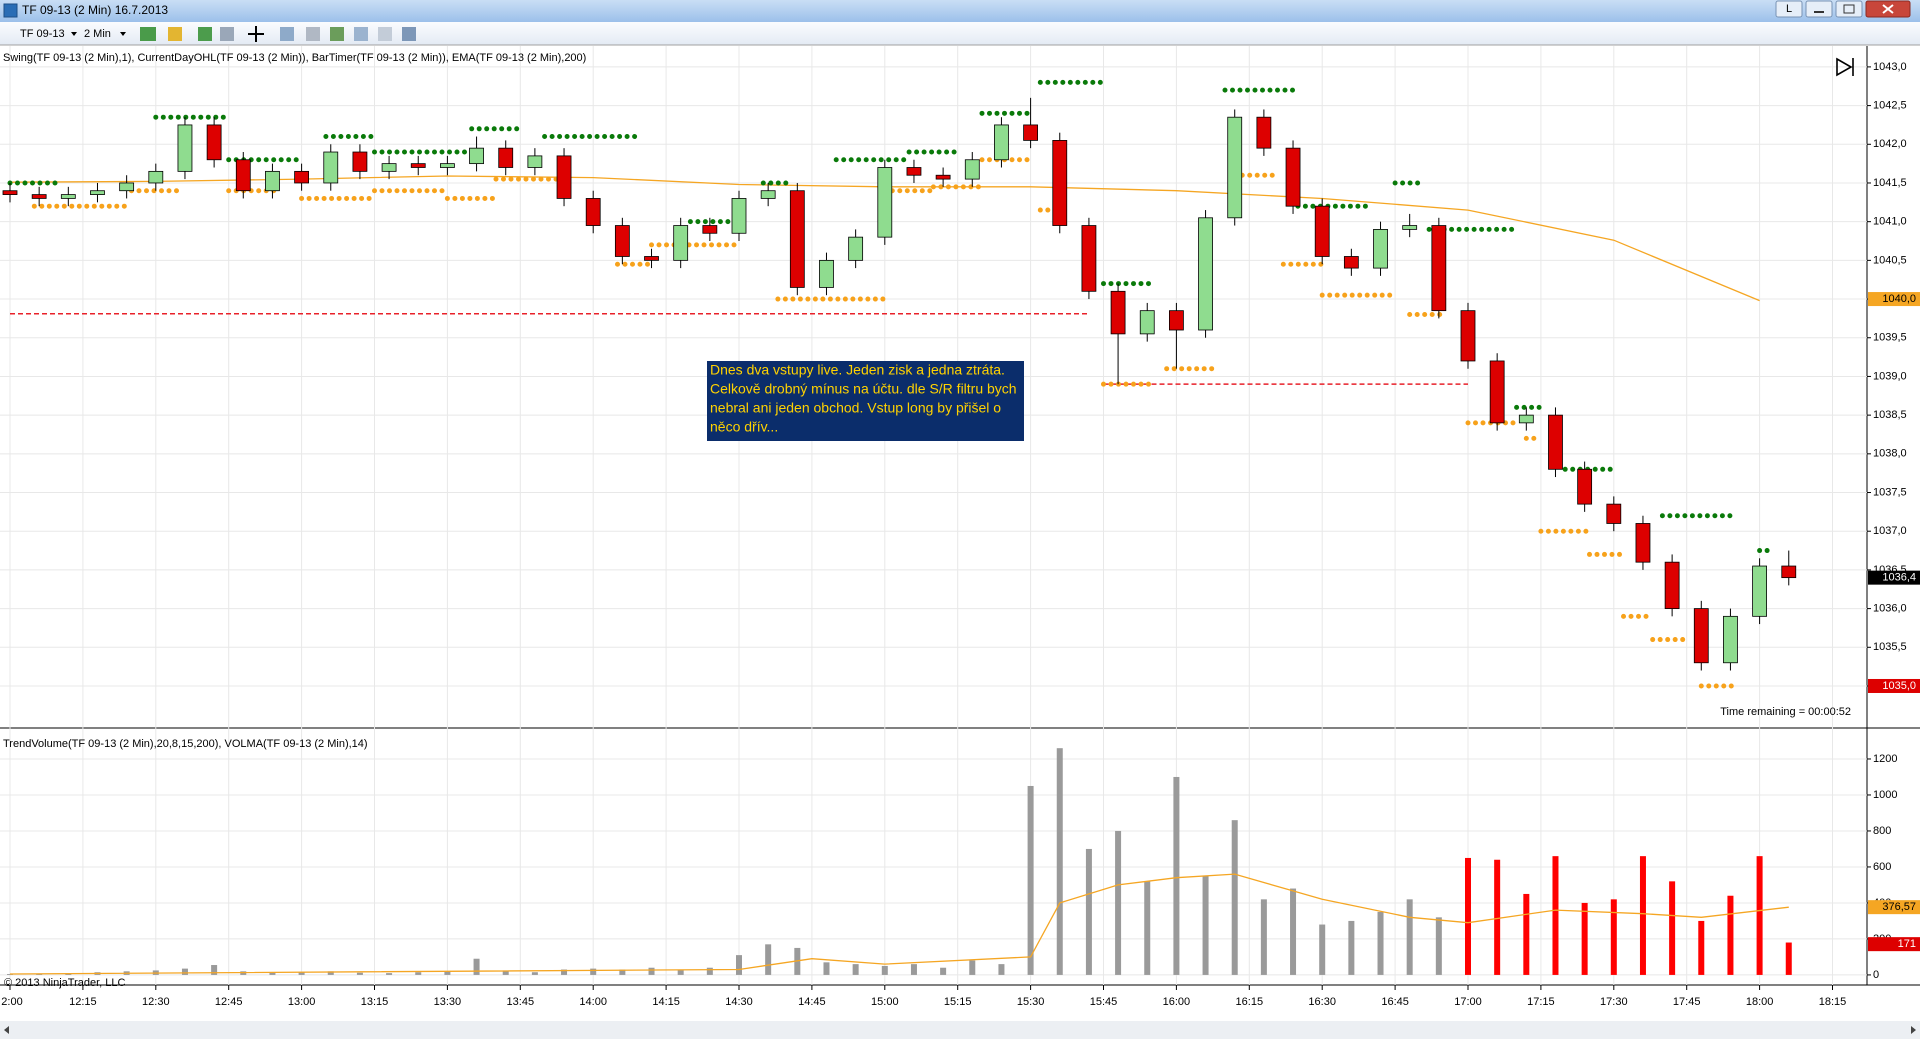 The image size is (1920, 1039). I want to click on y-tick-label: 1041,0, so click(1890, 222).